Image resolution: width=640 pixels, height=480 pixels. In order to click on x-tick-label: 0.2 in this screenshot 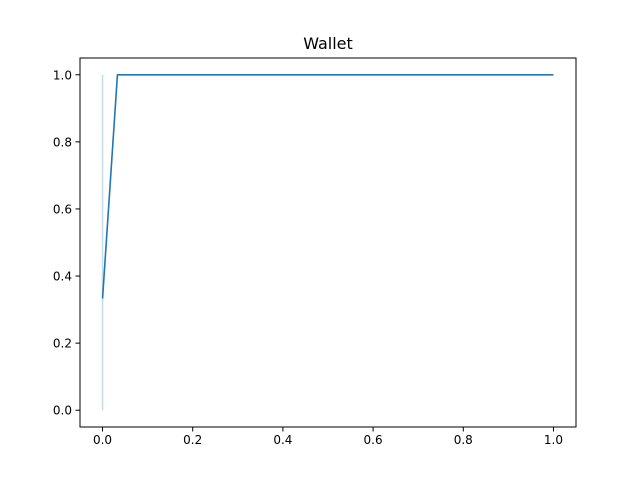, I will do `click(192, 440)`.